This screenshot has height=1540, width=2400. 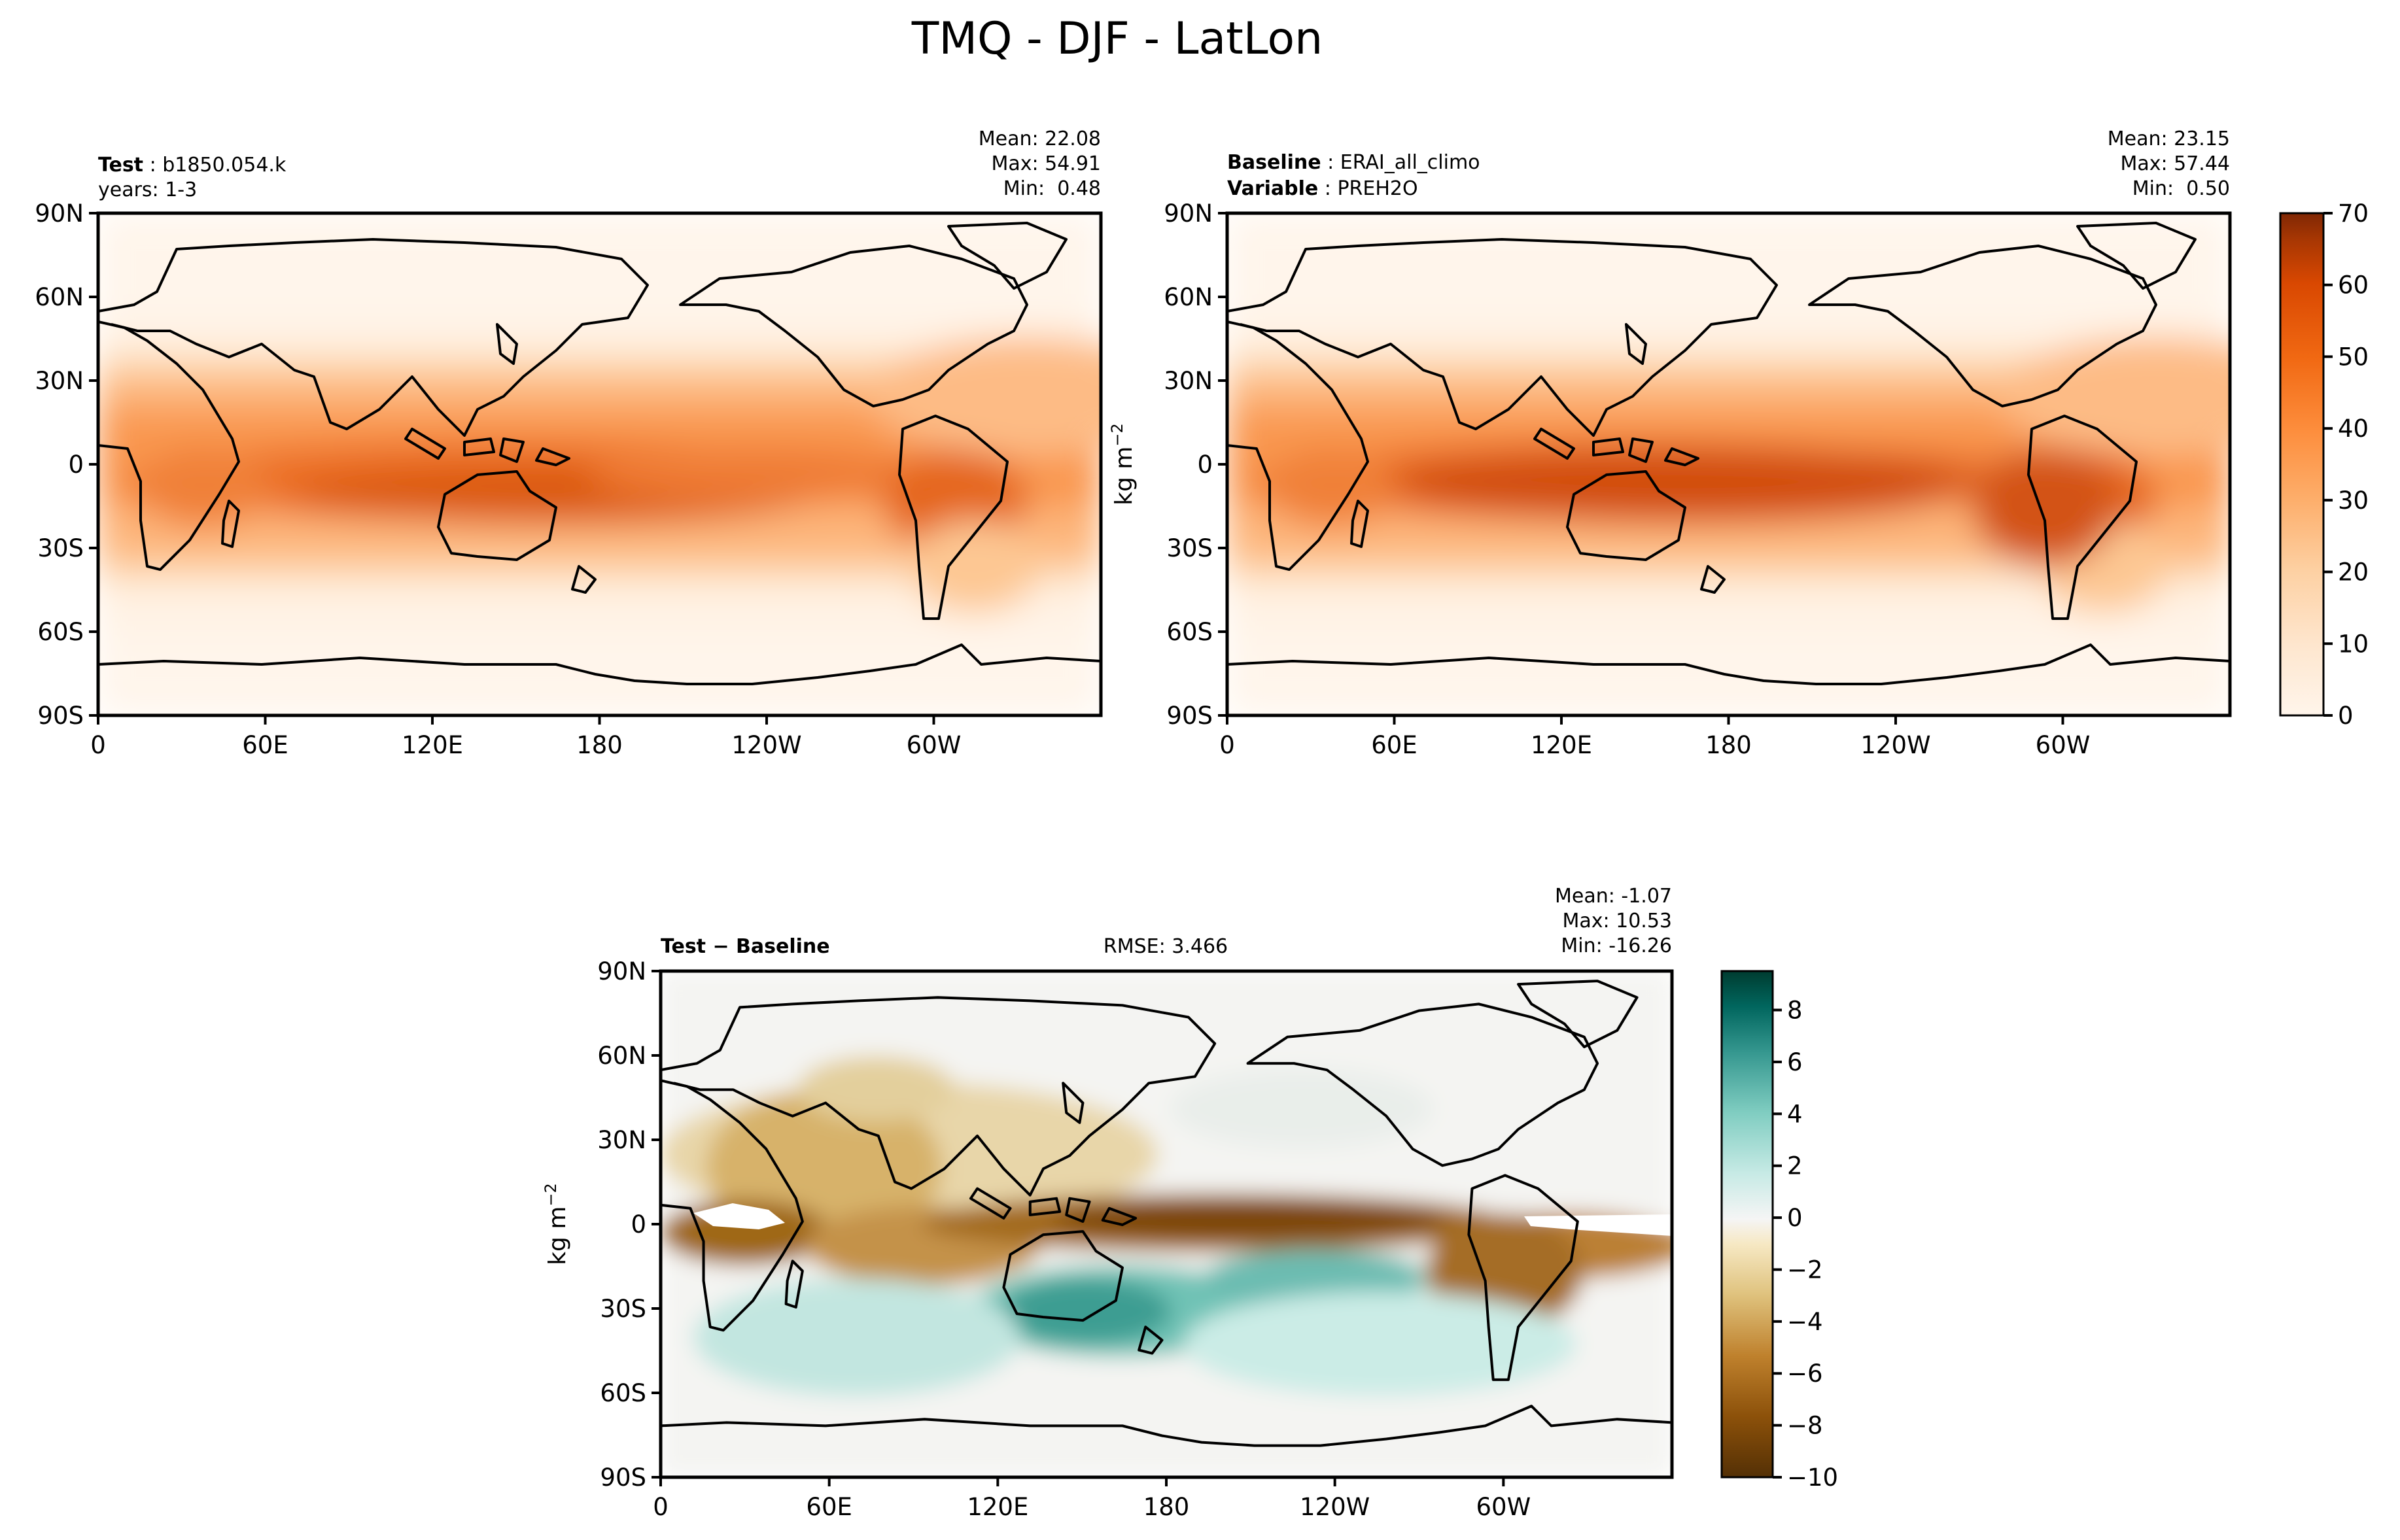 What do you see at coordinates (1322, 188) in the screenshot?
I see `baseline-title-line2: Variable : PREH2O` at bounding box center [1322, 188].